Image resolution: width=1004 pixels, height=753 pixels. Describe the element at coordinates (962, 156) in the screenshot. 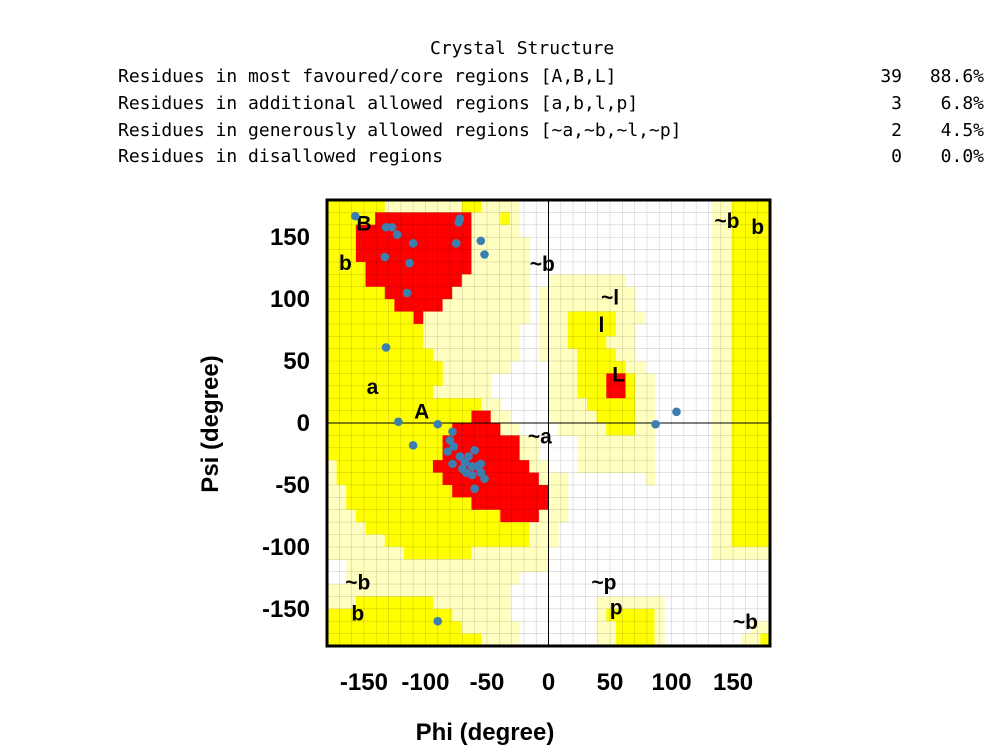

I see `stat-percent: 0.0%` at that location.